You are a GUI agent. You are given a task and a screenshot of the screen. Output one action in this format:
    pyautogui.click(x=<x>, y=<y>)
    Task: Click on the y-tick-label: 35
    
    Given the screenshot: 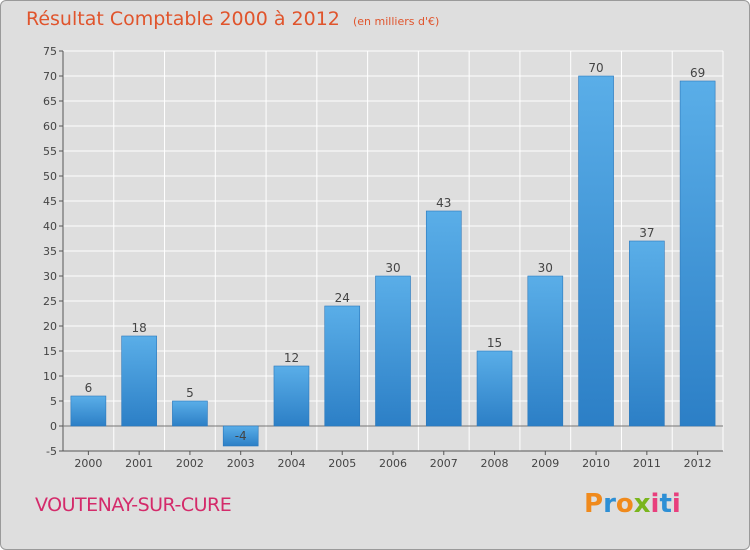 What is the action you would take?
    pyautogui.click(x=50, y=251)
    